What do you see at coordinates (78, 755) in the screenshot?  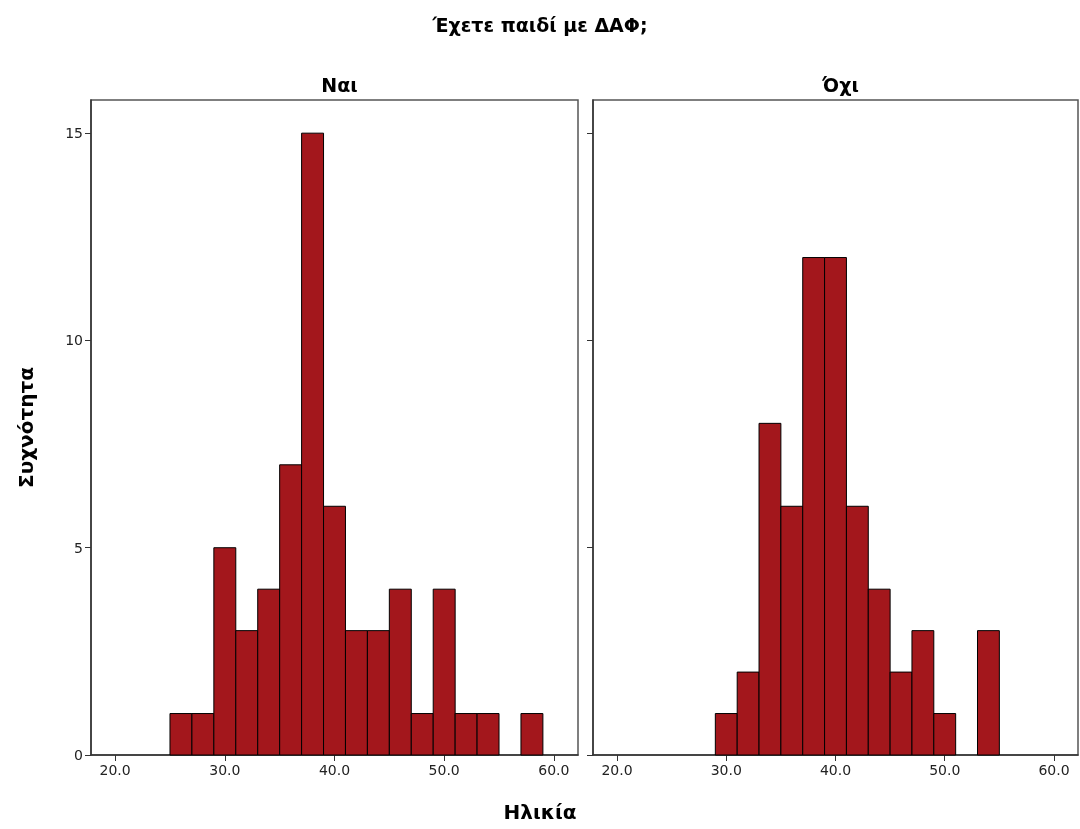 I see `y-tick-label: 0` at bounding box center [78, 755].